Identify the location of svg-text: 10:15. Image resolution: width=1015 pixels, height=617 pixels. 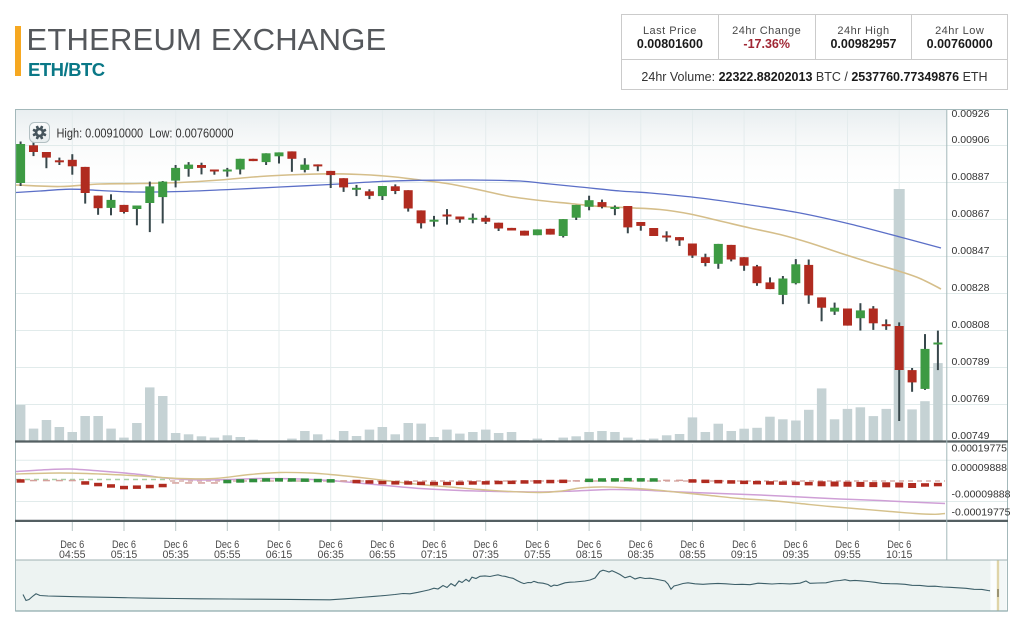
(899, 555).